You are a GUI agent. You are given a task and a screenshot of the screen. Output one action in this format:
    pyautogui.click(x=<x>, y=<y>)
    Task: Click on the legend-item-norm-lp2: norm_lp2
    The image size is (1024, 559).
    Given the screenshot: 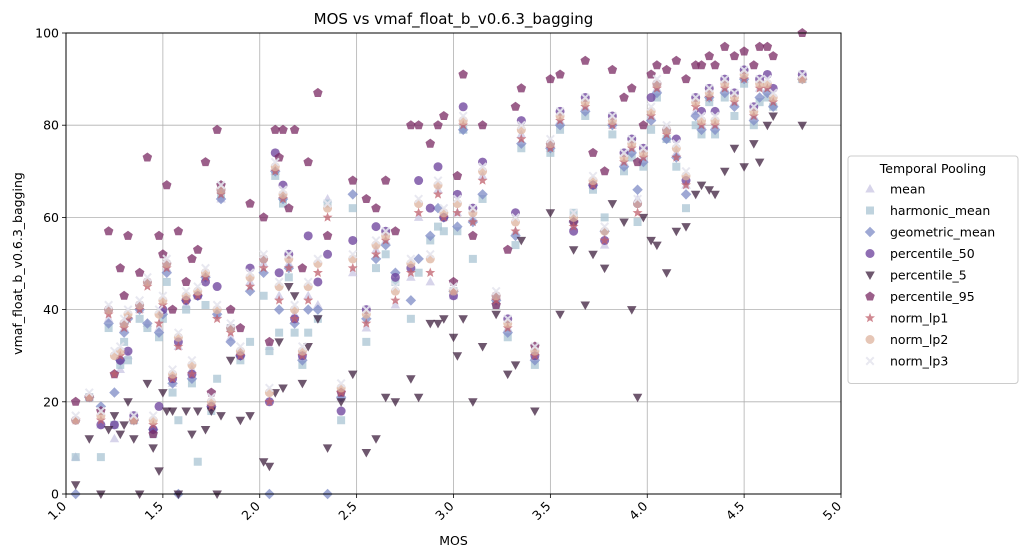 What is the action you would take?
    pyautogui.click(x=906, y=339)
    